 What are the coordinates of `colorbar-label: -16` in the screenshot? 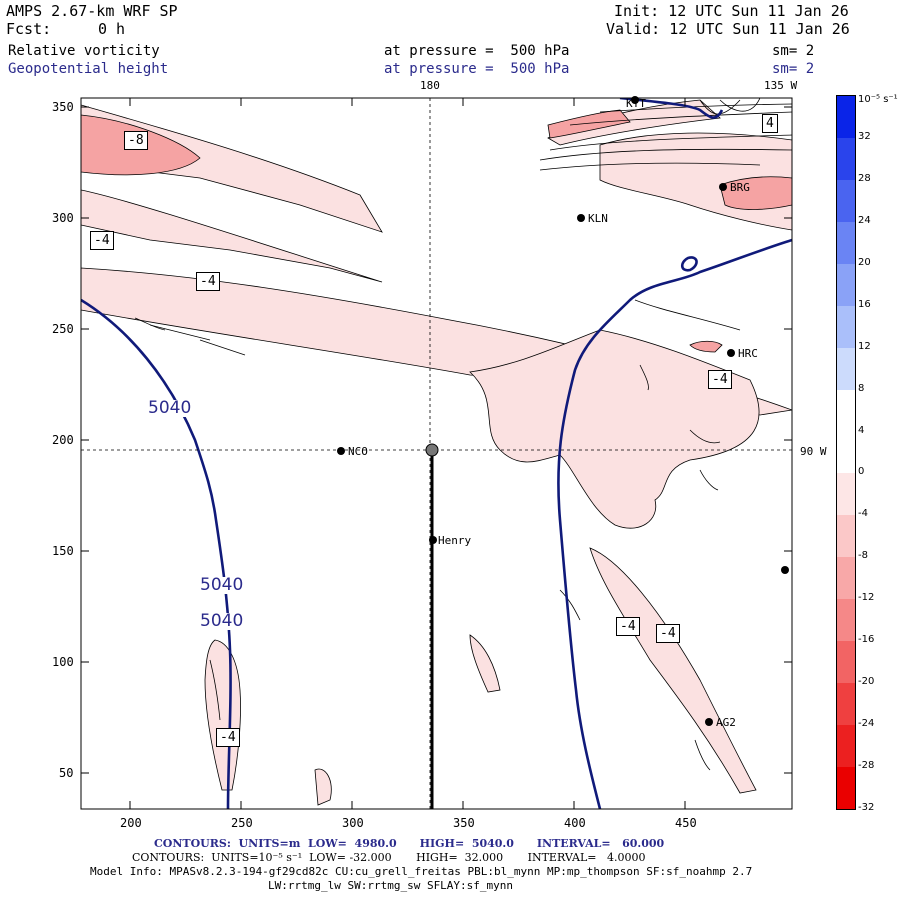 It's located at (866, 640).